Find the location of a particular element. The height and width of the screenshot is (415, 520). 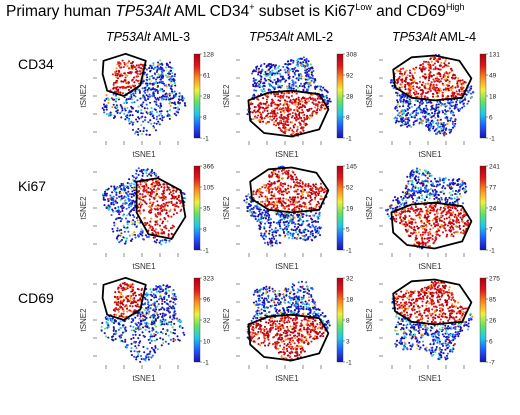

tsne-panel-cd69-aml-4: tSNE1 tSNE2 -7 6 26 85 275 is located at coordinates (432, 329).